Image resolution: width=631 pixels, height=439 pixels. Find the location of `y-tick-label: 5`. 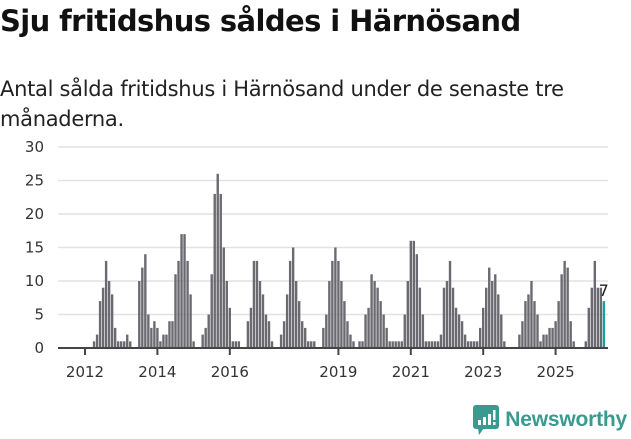

y-tick-label: 5 is located at coordinates (39, 315).